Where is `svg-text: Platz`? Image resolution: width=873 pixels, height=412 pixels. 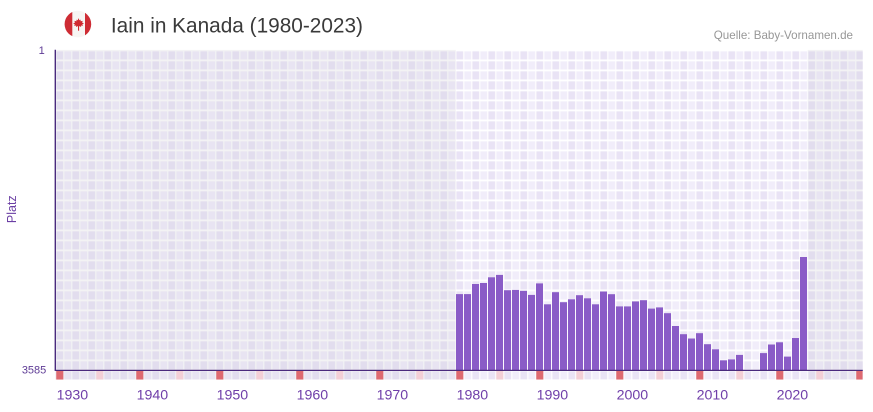 svg-text: Platz is located at coordinates (12, 209).